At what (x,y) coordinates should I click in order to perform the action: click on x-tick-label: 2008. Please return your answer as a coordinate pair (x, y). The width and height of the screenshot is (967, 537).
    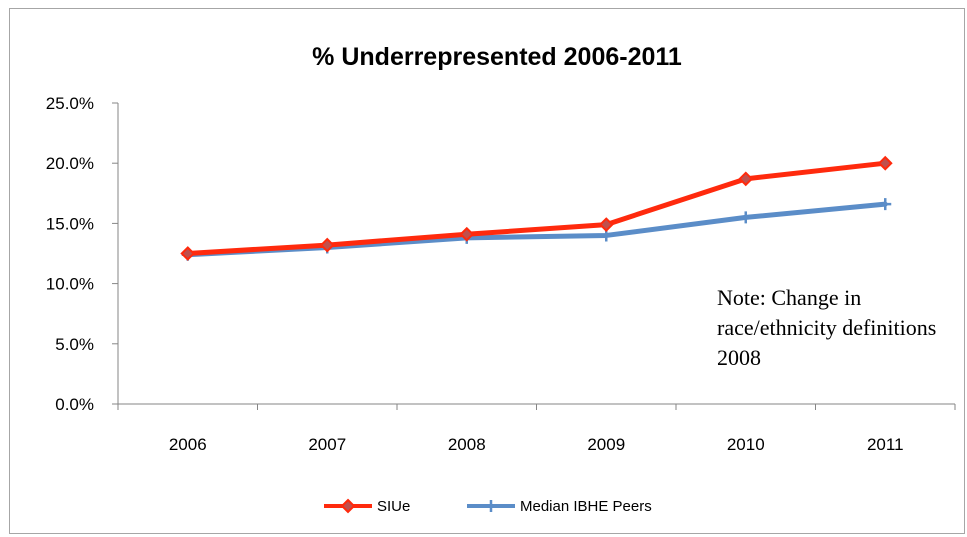
    Looking at the image, I should click on (467, 444).